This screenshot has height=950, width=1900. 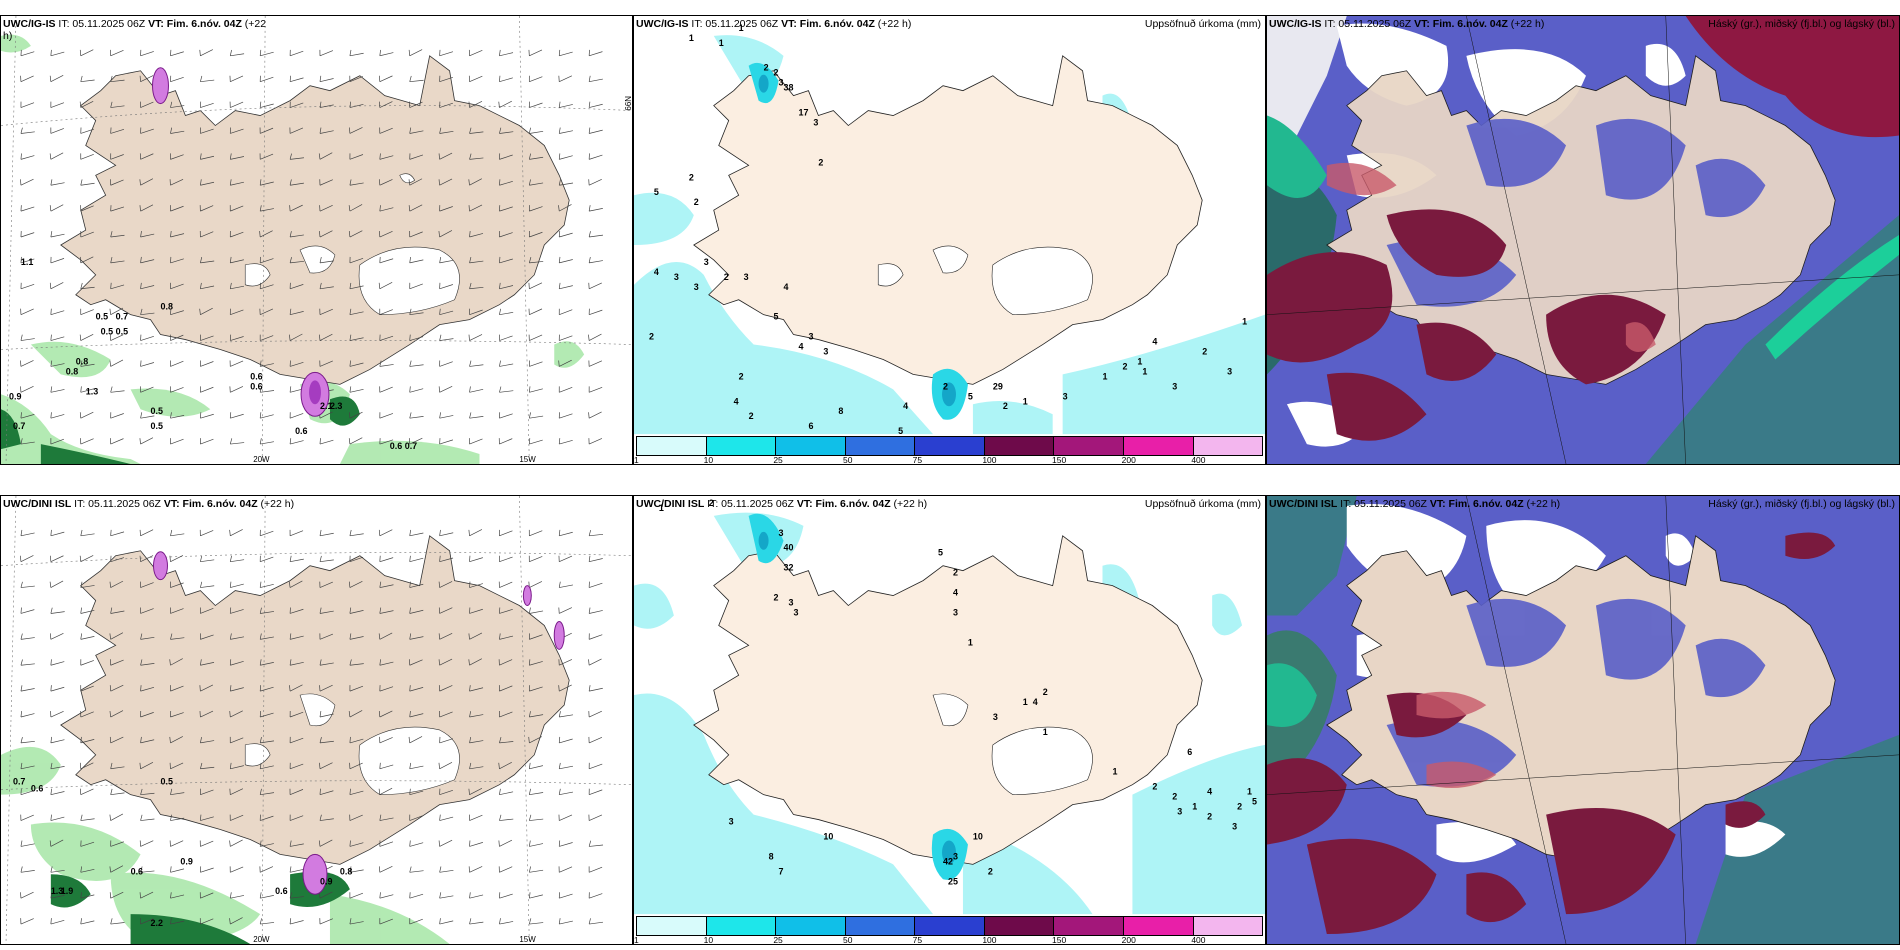 I want to click on colorbar-swatch, so click(x=1019, y=926).